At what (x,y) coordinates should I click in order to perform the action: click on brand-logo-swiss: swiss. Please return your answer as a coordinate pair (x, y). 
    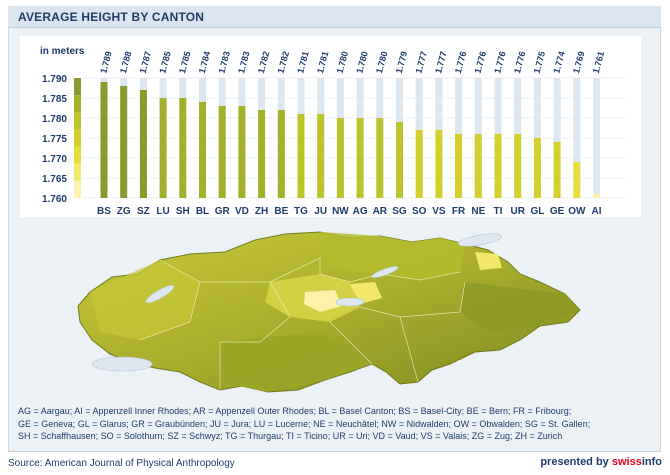
    Looking at the image, I should click on (626, 462).